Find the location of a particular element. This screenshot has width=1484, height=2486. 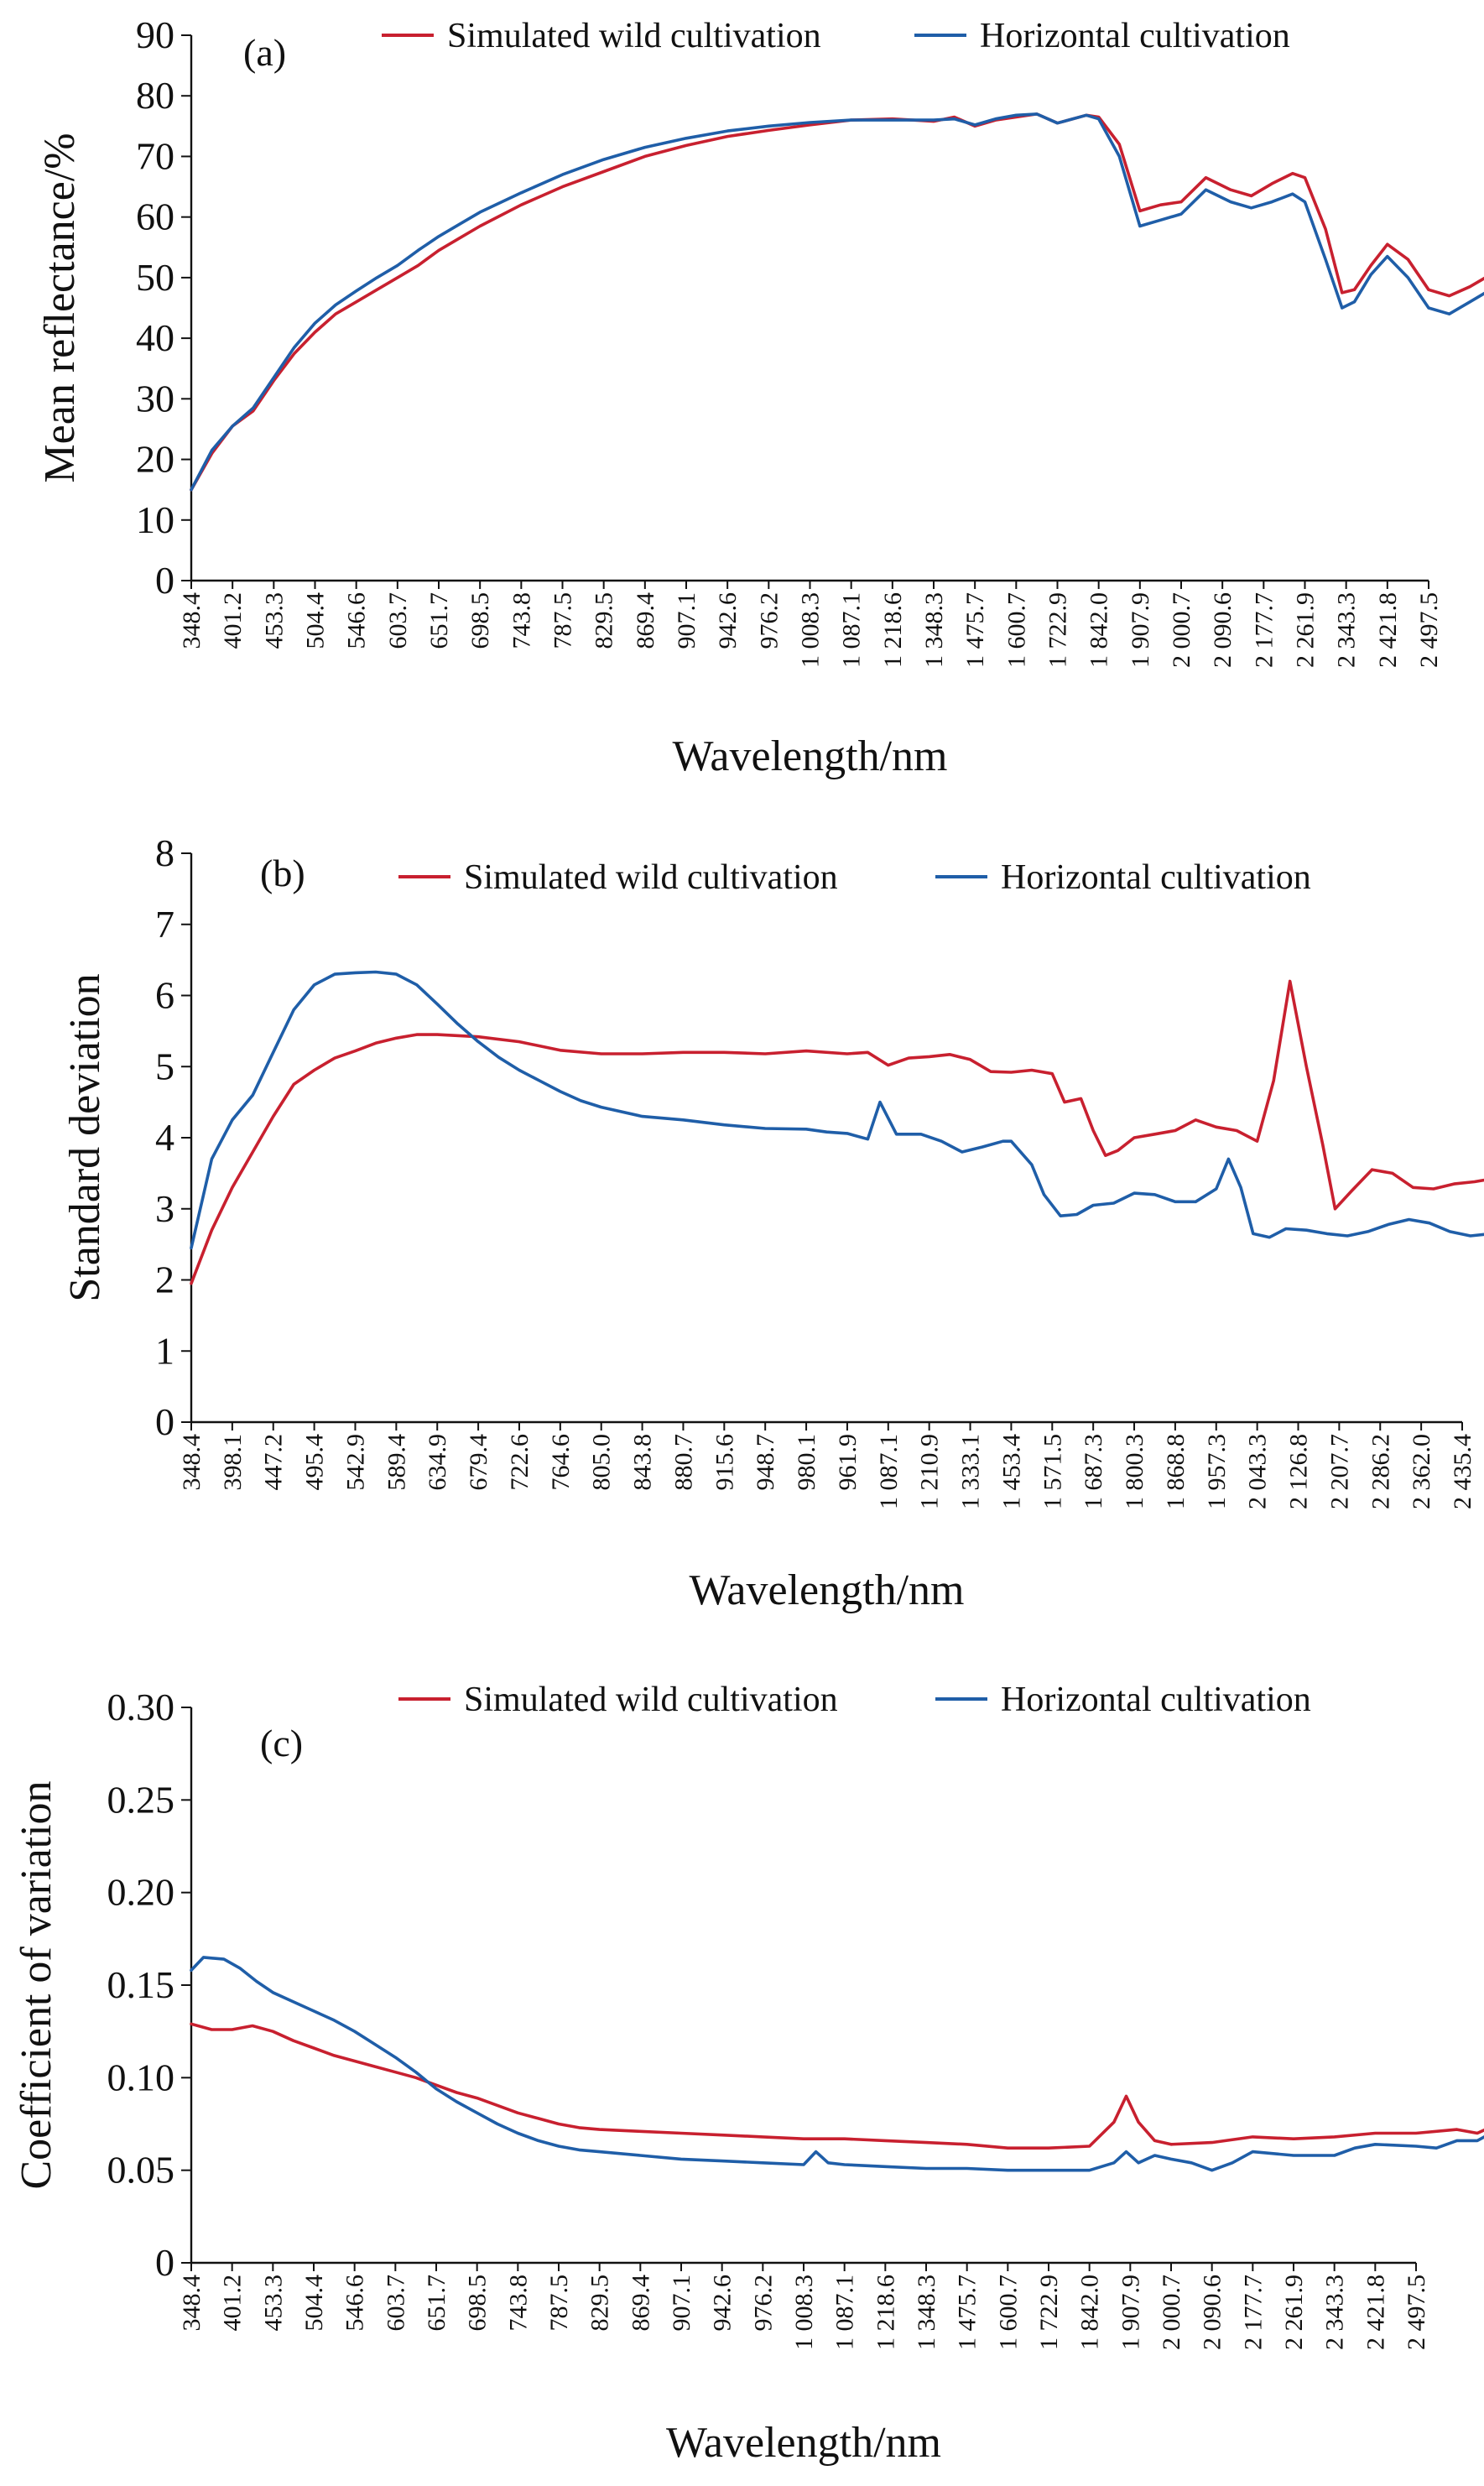

x-tick-label: 453.3 is located at coordinates (274, 620).